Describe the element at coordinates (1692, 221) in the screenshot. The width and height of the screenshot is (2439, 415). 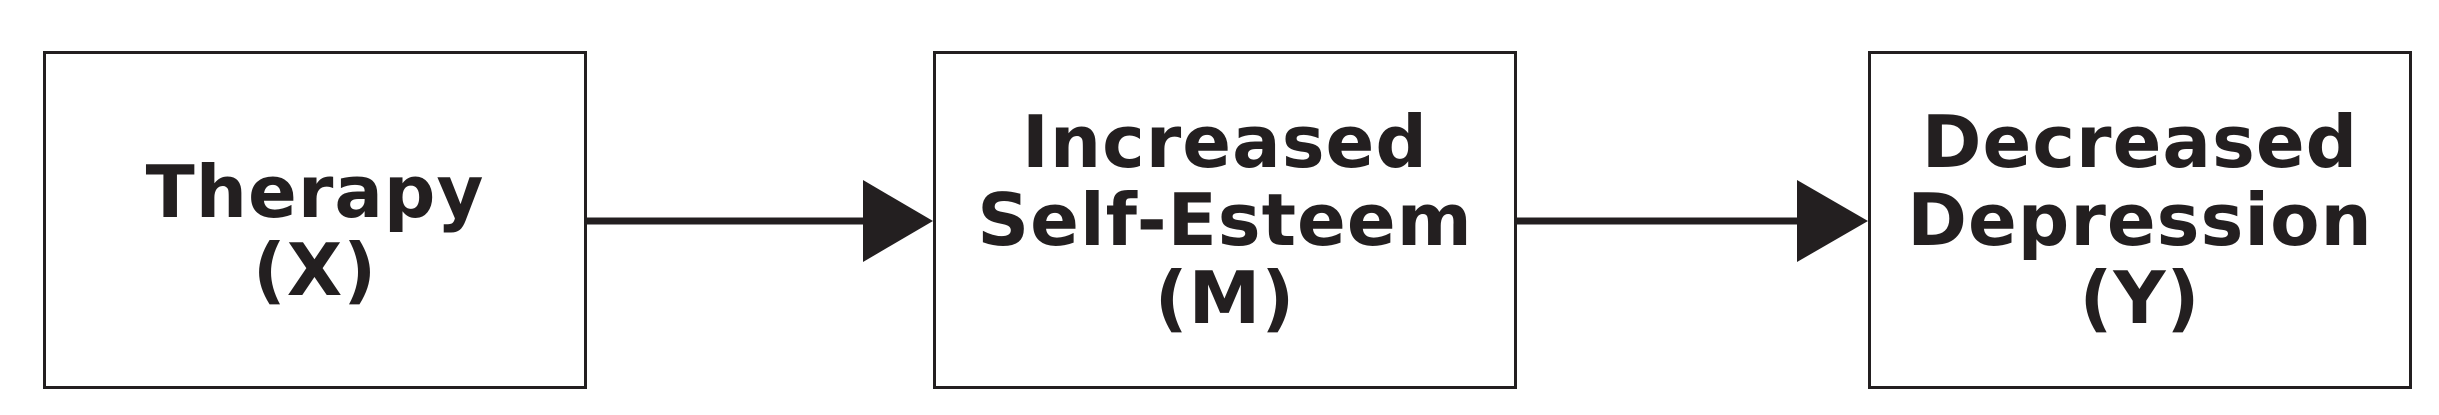
I see `arrow-m-to-y` at that location.